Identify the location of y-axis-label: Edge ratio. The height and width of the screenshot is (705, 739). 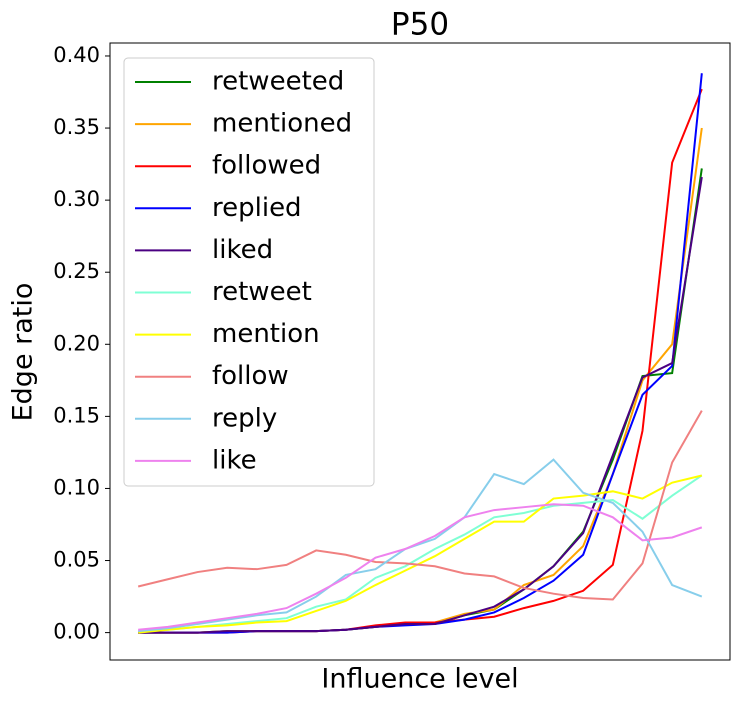
(23, 352).